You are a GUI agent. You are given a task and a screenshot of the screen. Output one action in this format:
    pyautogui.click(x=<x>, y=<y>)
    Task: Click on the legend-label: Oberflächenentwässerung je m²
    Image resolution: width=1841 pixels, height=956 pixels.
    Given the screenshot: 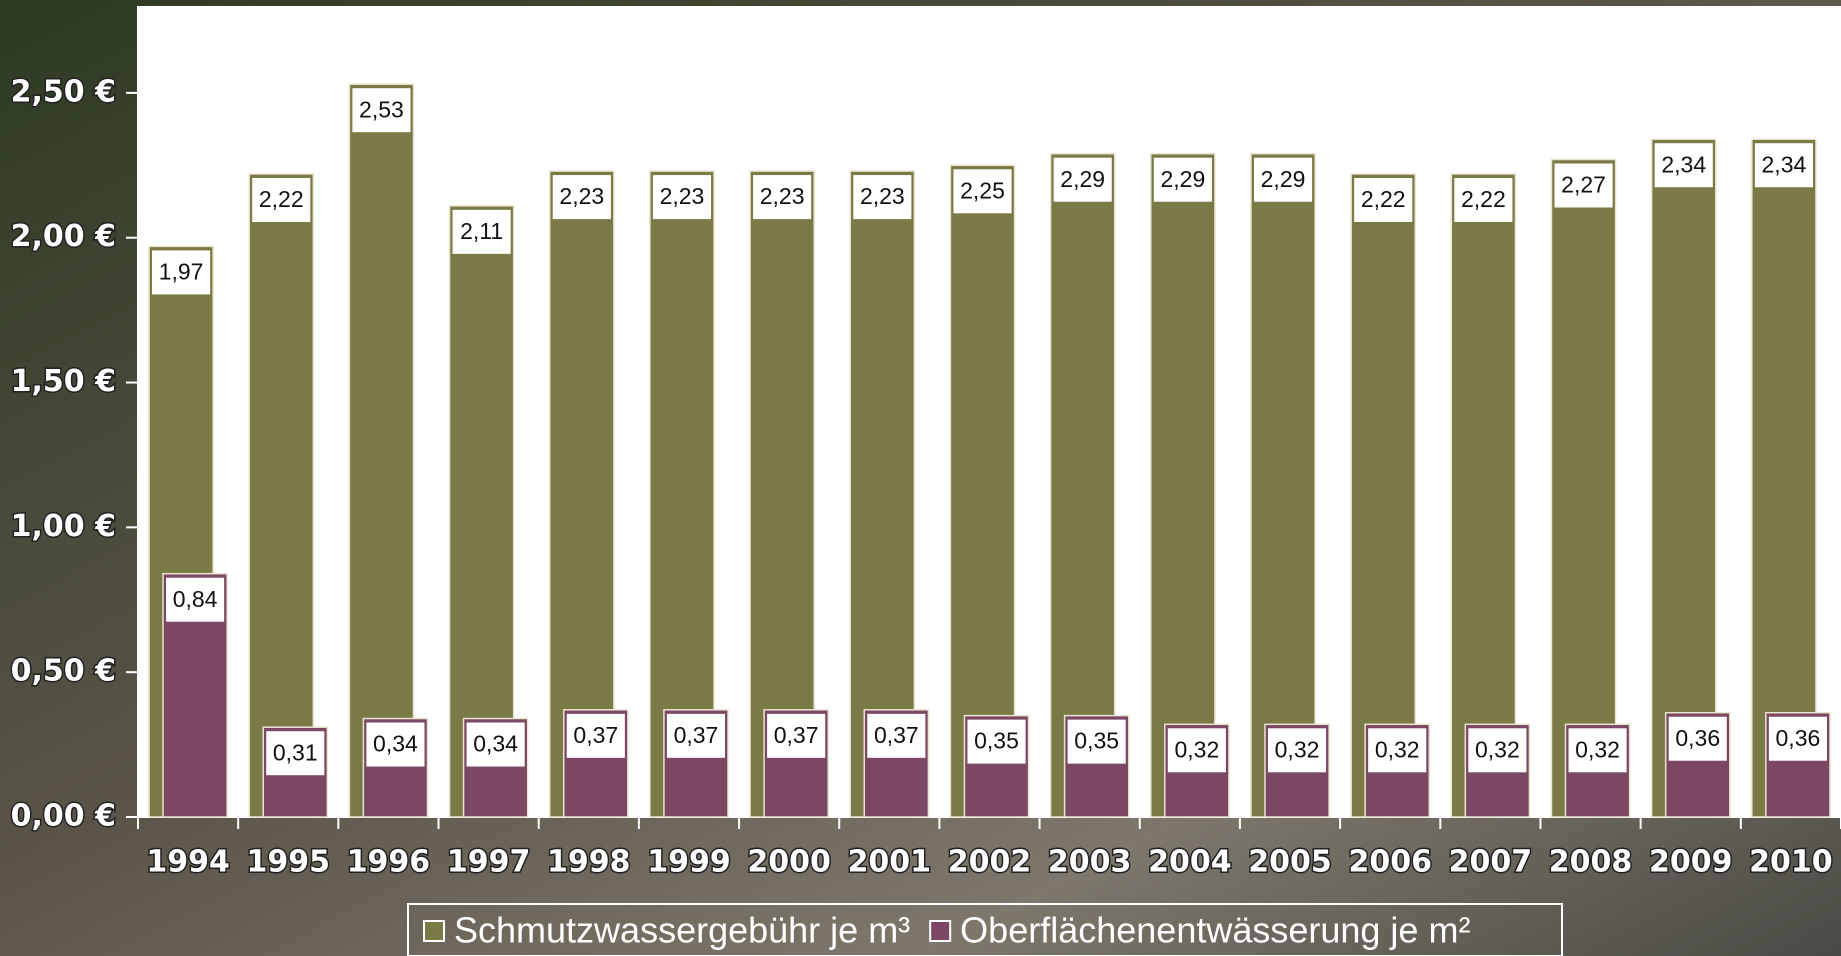 What is the action you would take?
    pyautogui.click(x=1215, y=930)
    